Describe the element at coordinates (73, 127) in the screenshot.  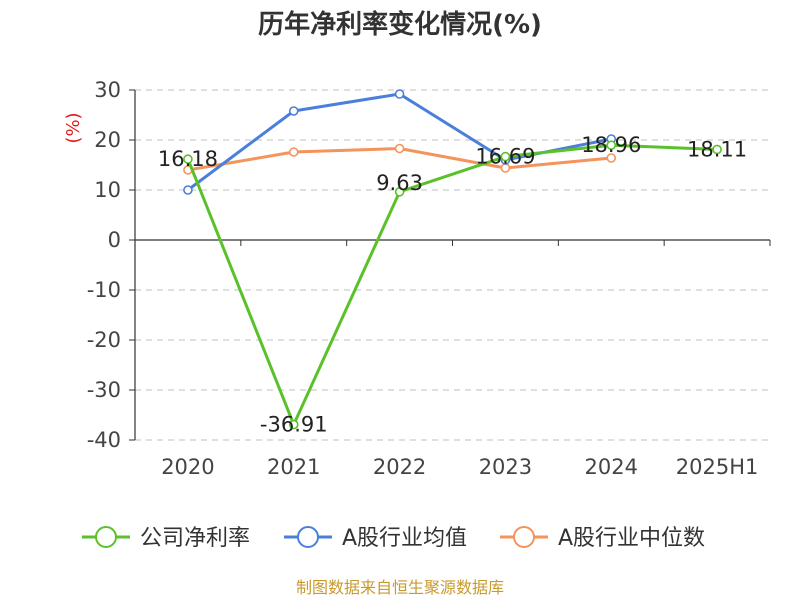
I see `y-axis-unit-label: (%)` at that location.